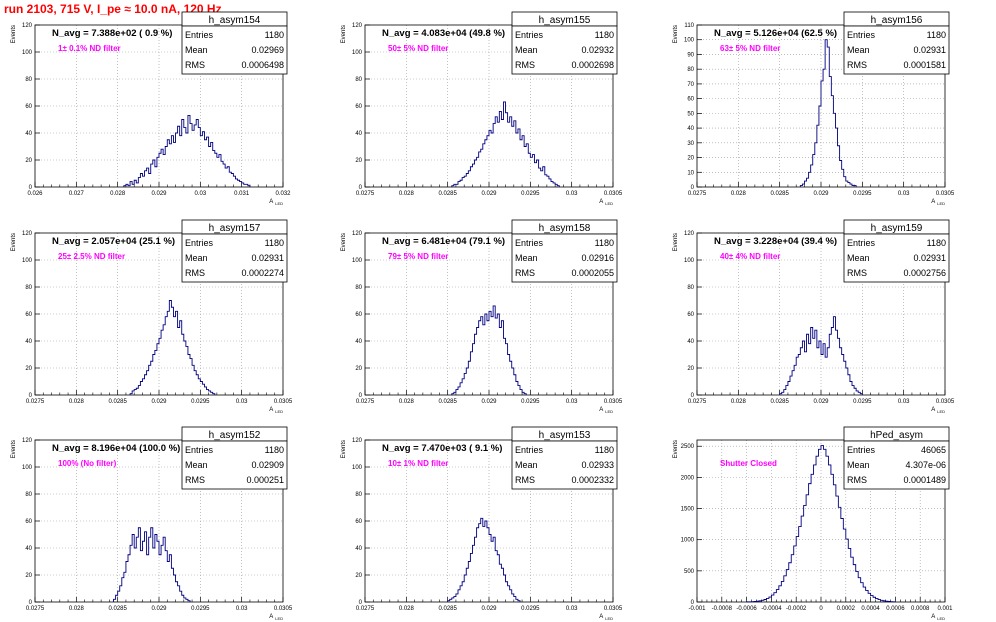  What do you see at coordinates (722, 609) in the screenshot?
I see `x-tick-label: -0.0008` at bounding box center [722, 609].